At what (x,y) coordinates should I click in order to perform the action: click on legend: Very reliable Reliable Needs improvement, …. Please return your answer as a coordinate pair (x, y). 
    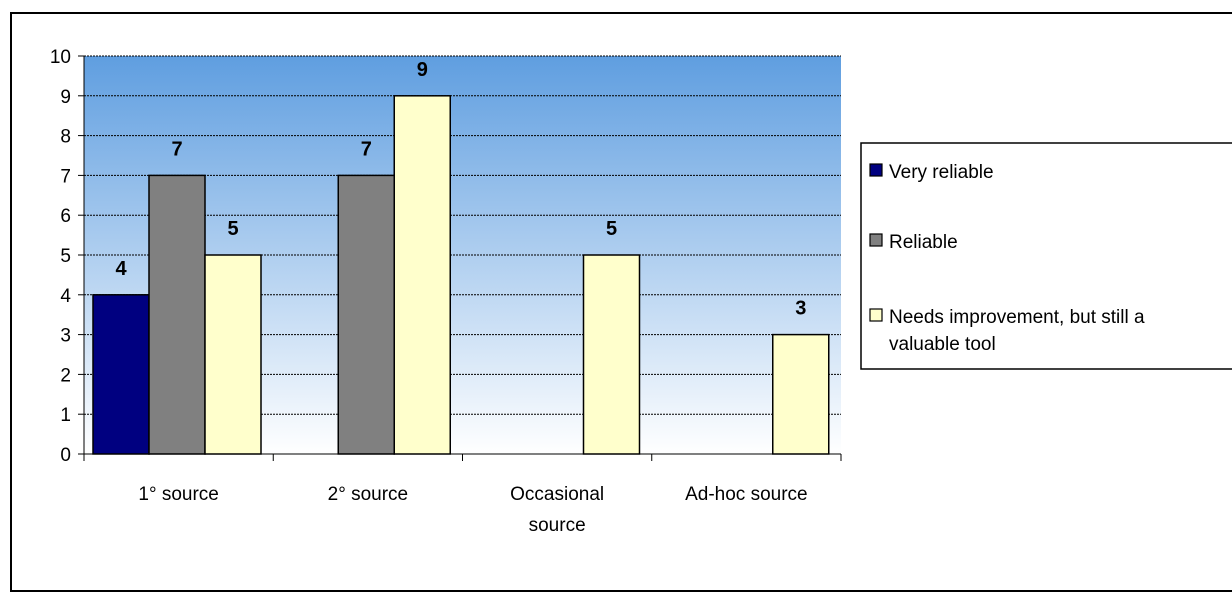
    Looking at the image, I should click on (1046, 256).